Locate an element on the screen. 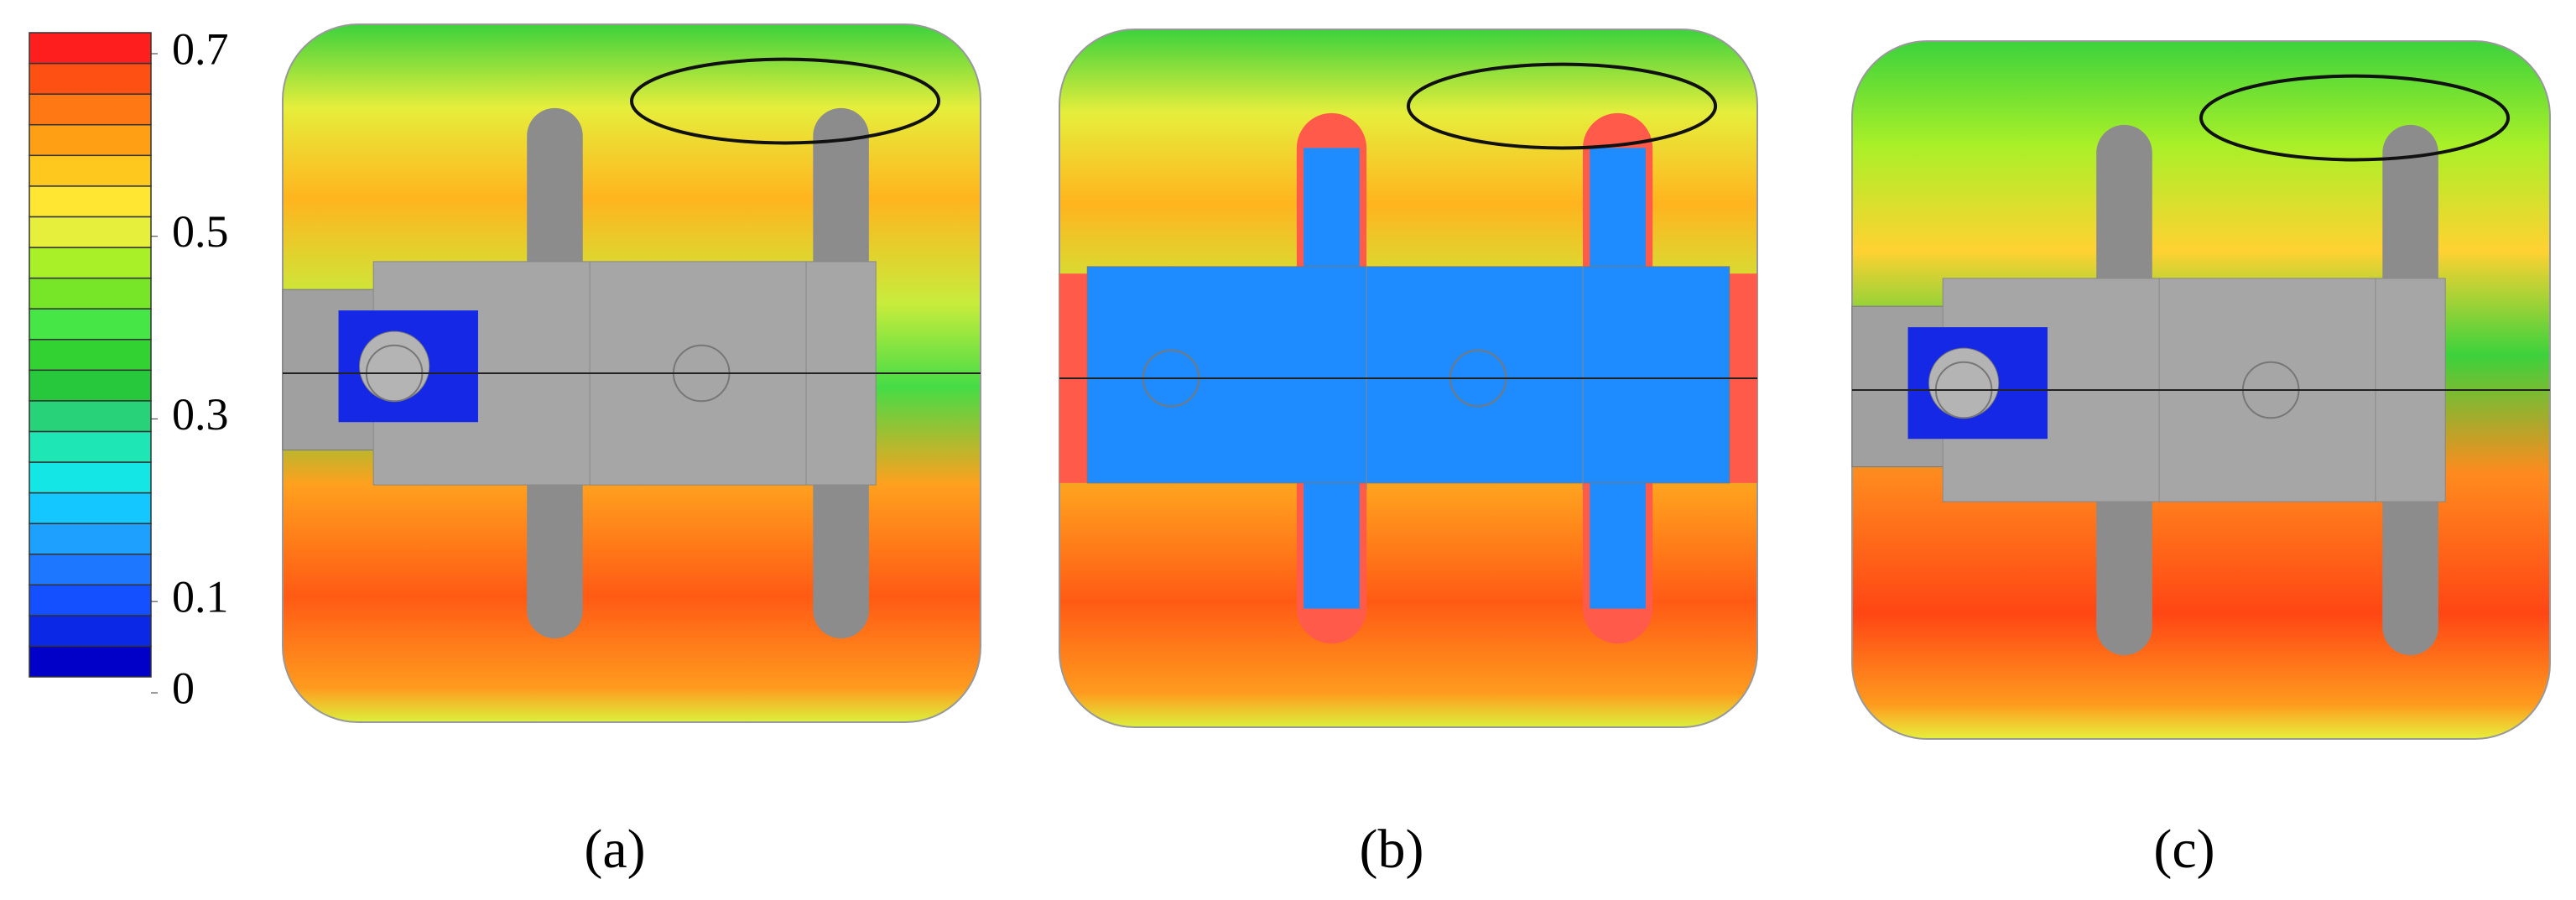  colorbar: 0 0.1 0.3 0.5 0.7 is located at coordinates (129, 368).